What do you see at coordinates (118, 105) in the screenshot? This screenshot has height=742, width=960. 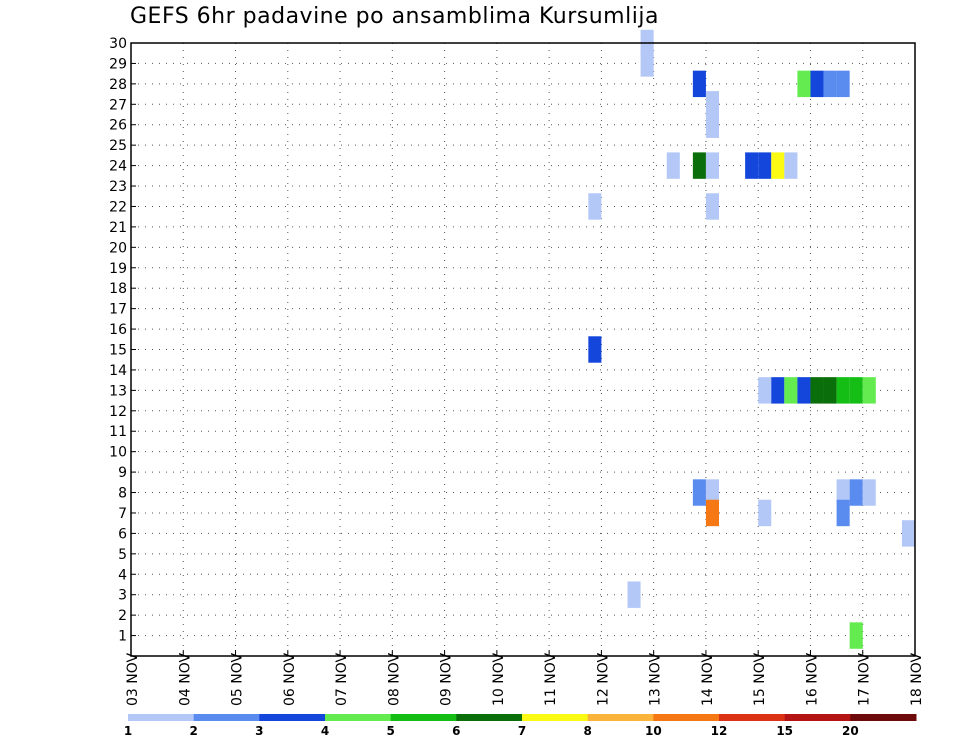 I see `y-tick-label: 27` at bounding box center [118, 105].